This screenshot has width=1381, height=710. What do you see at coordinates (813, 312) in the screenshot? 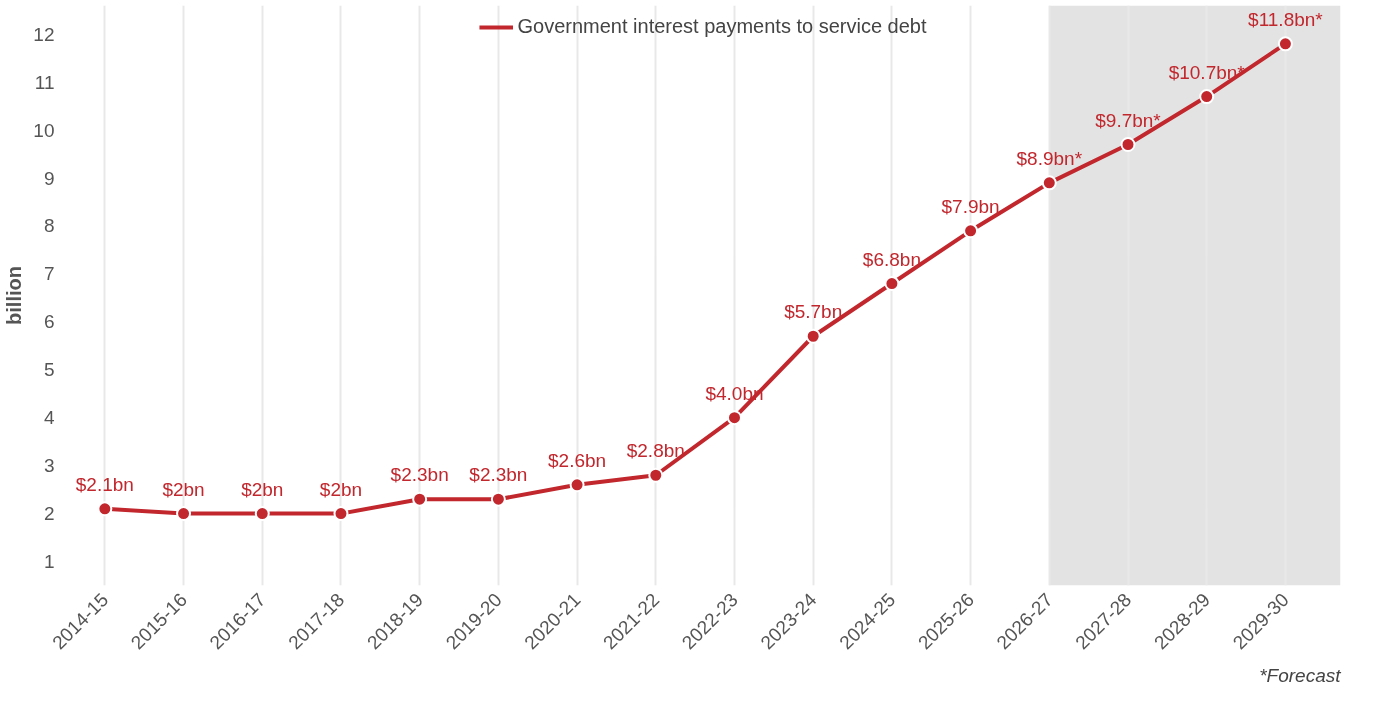
I see `data-label: $5.7bn` at bounding box center [813, 312].